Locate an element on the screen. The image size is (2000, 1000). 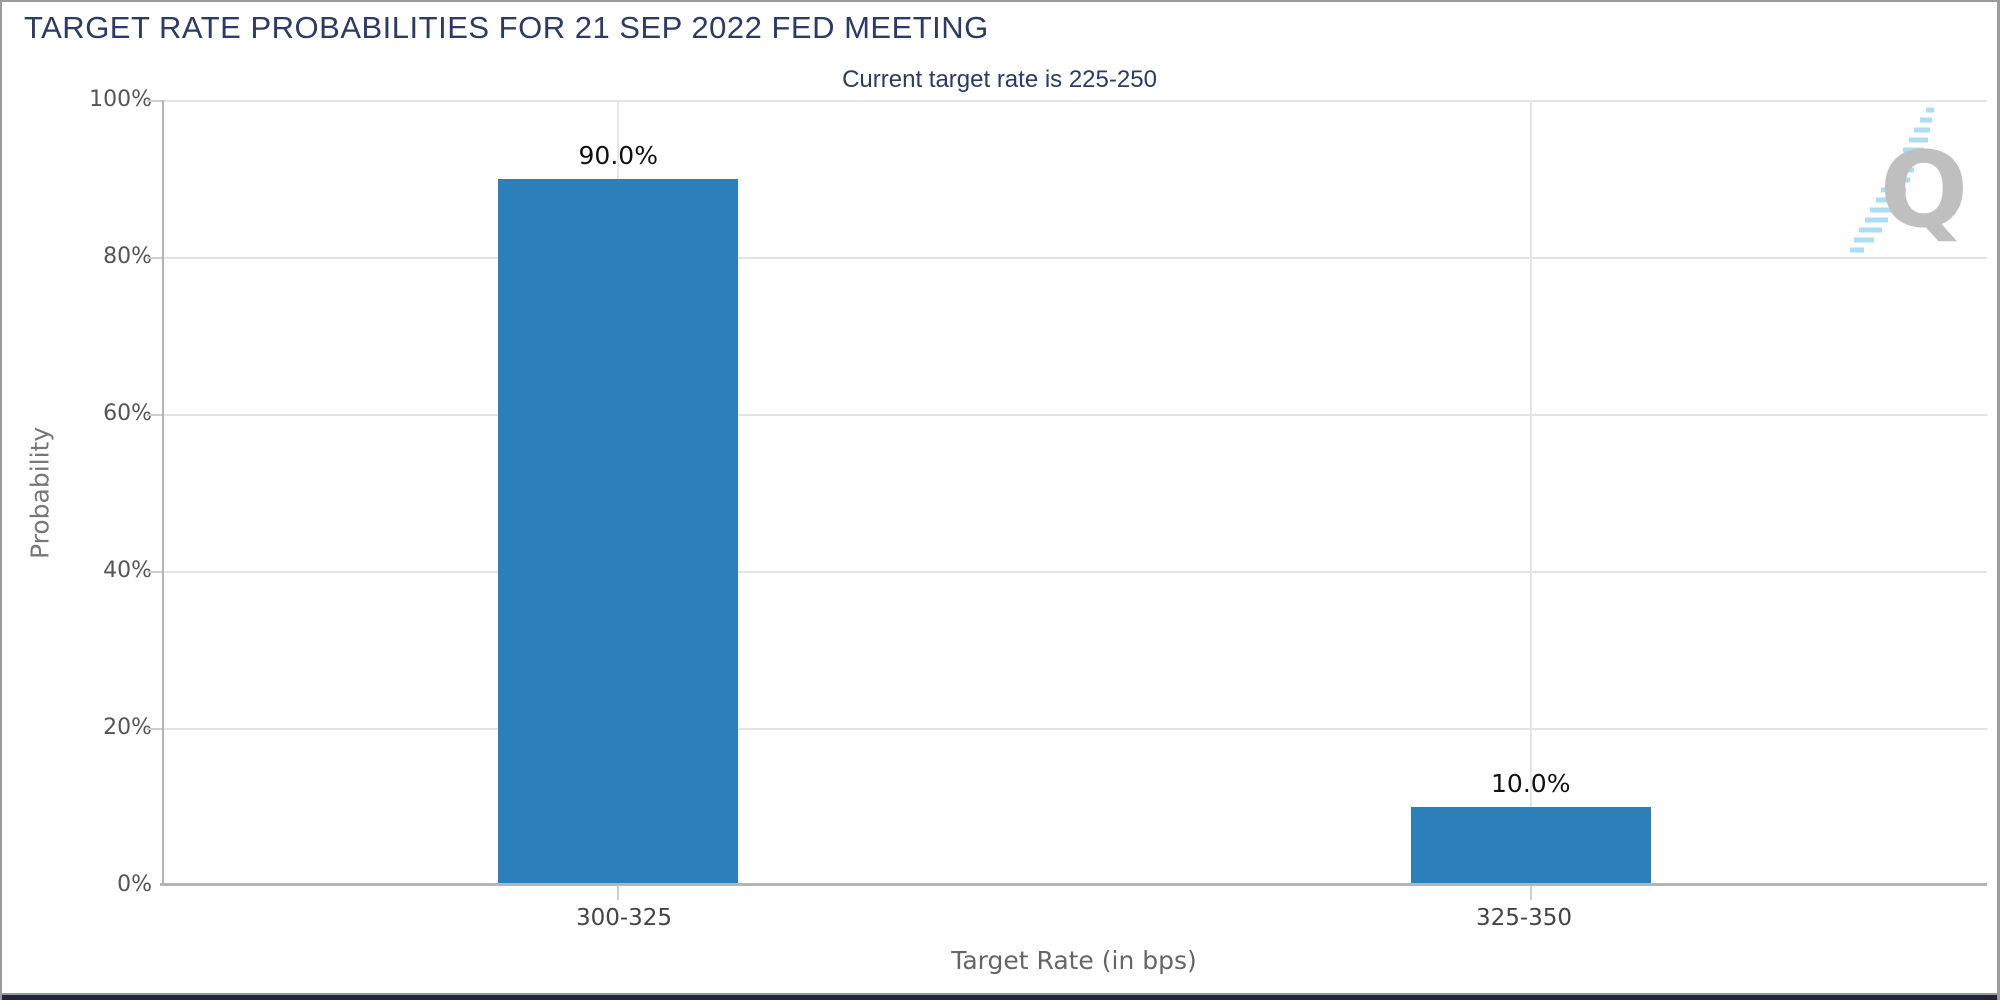
bar-group-325-350: 10.0% is located at coordinates (1530, 492).